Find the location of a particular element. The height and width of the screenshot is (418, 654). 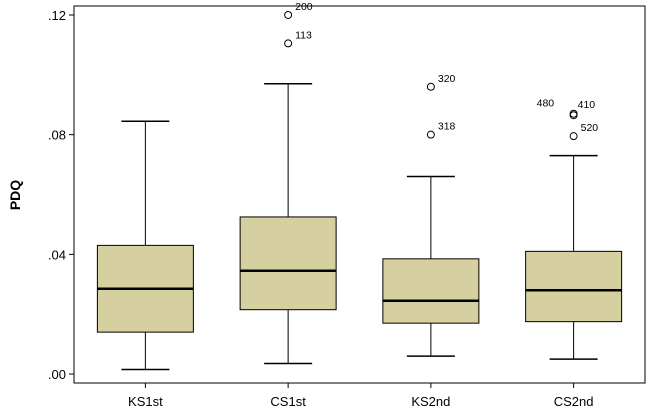

y-axis: .00 .04 .08 .12 is located at coordinates (61, 195).